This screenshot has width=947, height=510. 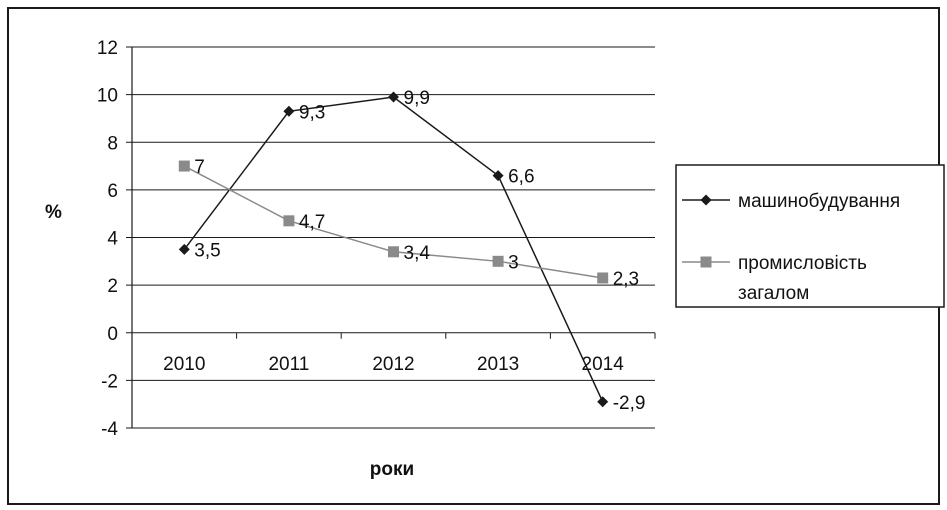 I want to click on x-tick-label: 2012, so click(x=393, y=364).